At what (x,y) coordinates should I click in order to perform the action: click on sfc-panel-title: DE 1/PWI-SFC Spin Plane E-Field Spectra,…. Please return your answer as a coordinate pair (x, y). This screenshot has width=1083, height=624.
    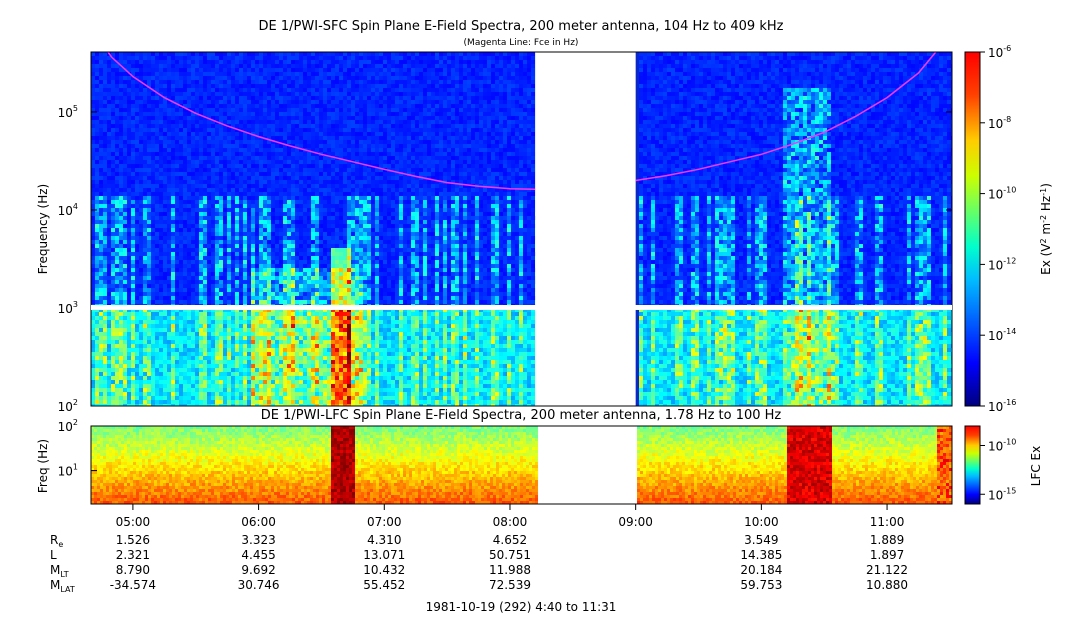
    Looking at the image, I should click on (521, 26).